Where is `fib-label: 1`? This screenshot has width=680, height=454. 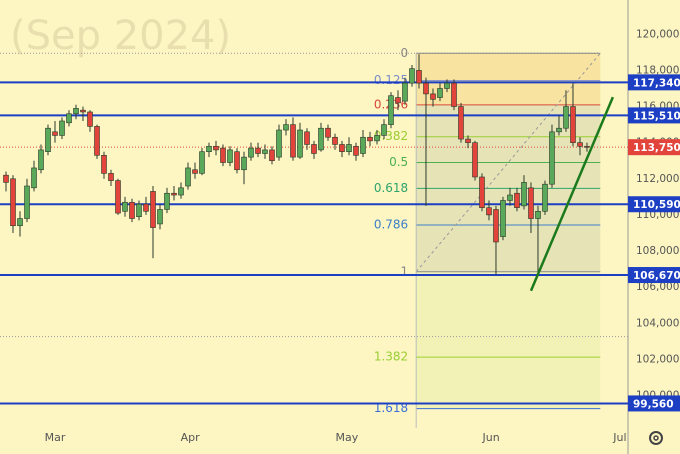 fib-label: 1 is located at coordinates (405, 271).